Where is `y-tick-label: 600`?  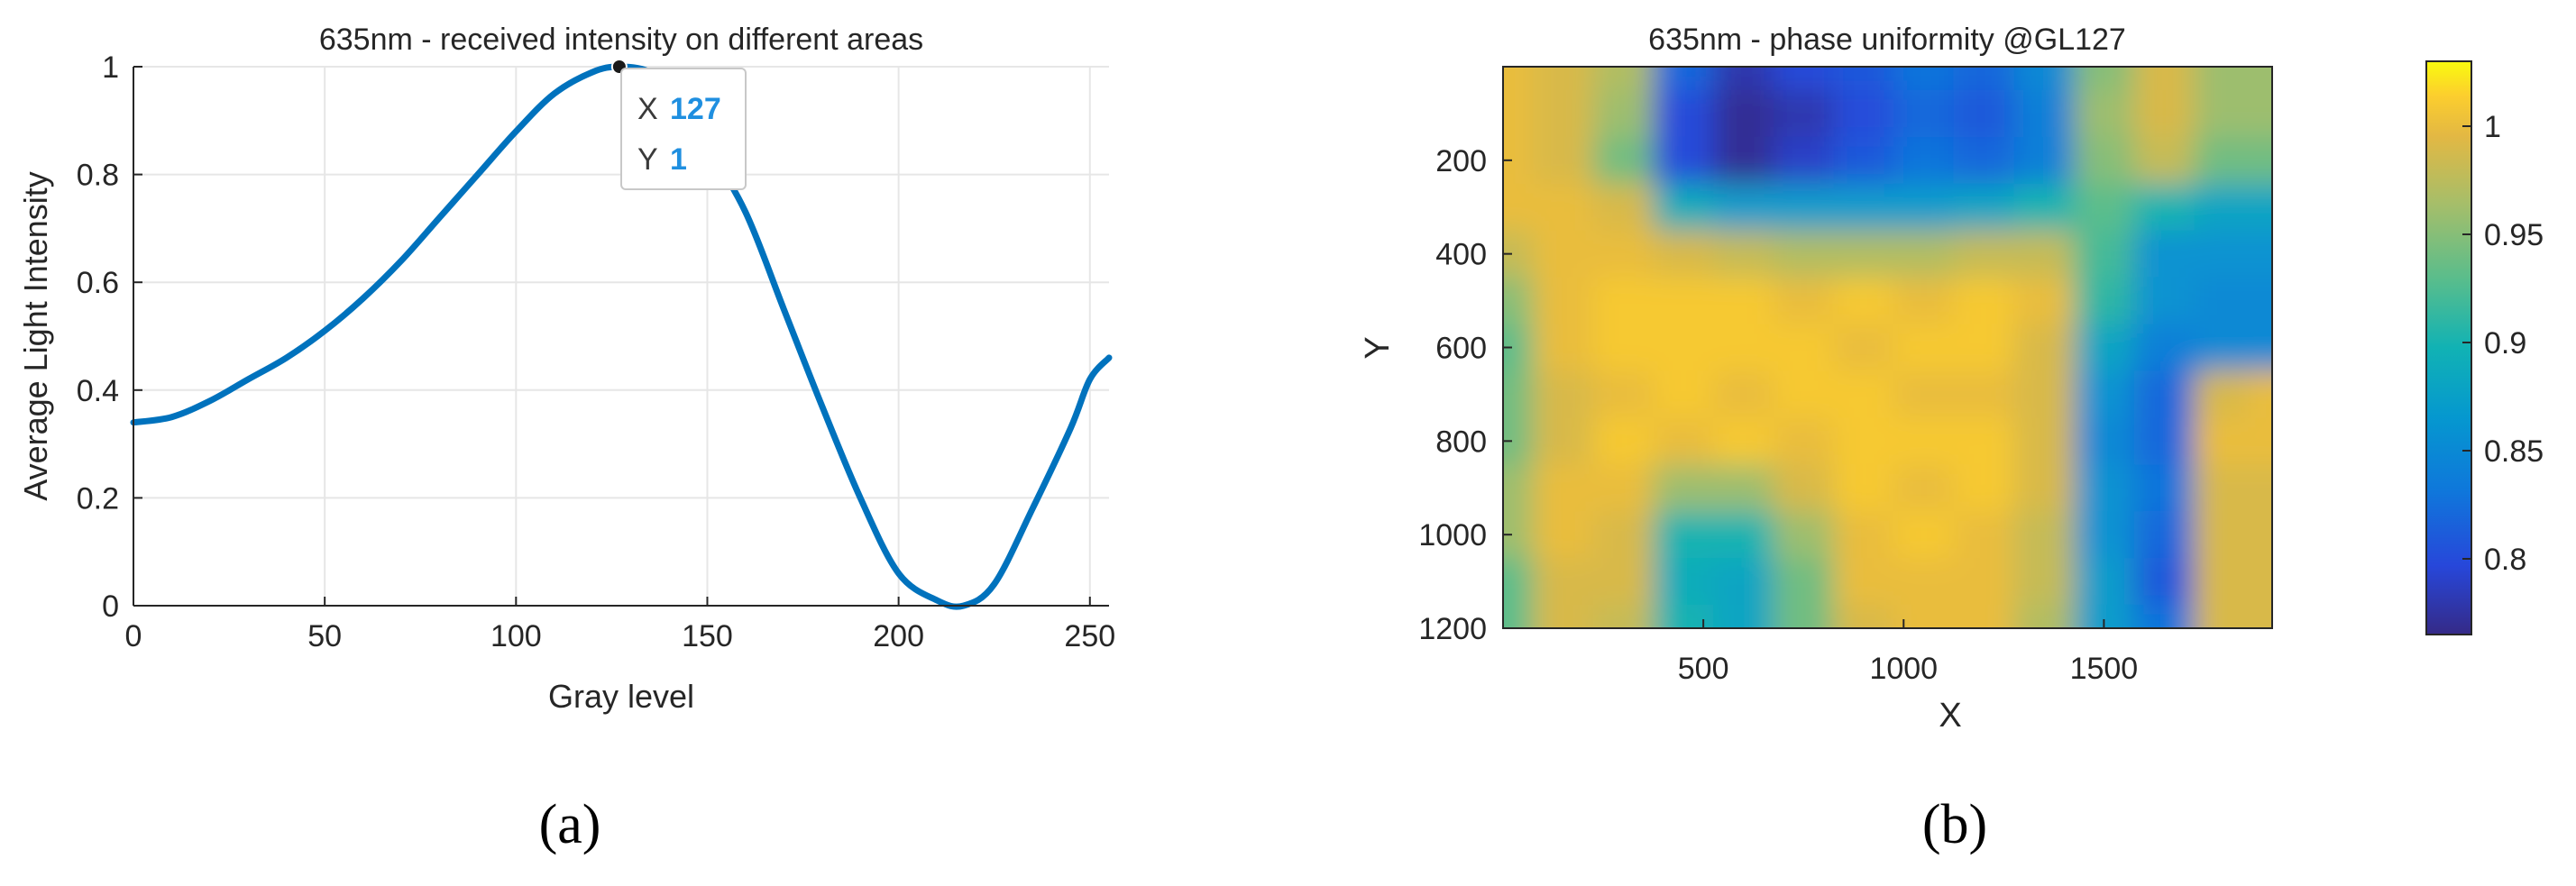
y-tick-label: 600 is located at coordinates (1461, 349).